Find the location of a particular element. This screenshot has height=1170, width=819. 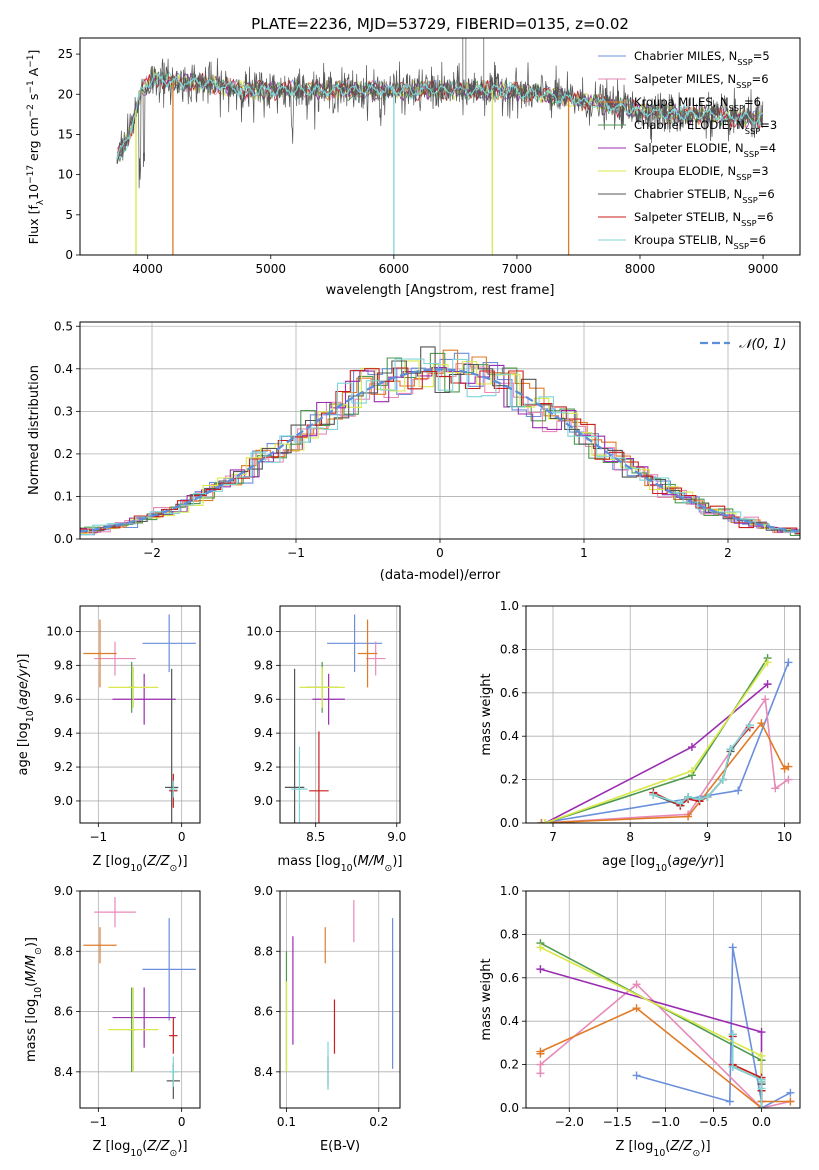

age_vs_Z-xtick-label: −1 is located at coordinates (98, 837).